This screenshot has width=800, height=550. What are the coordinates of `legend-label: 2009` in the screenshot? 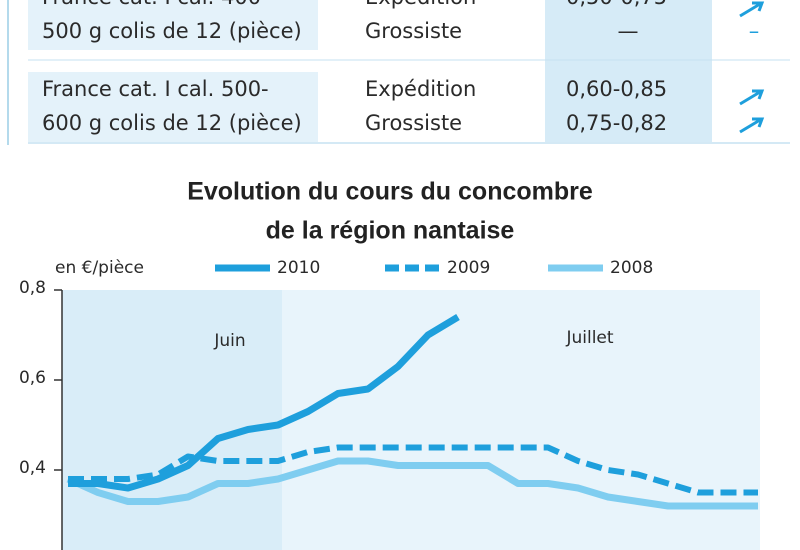 It's located at (468, 268).